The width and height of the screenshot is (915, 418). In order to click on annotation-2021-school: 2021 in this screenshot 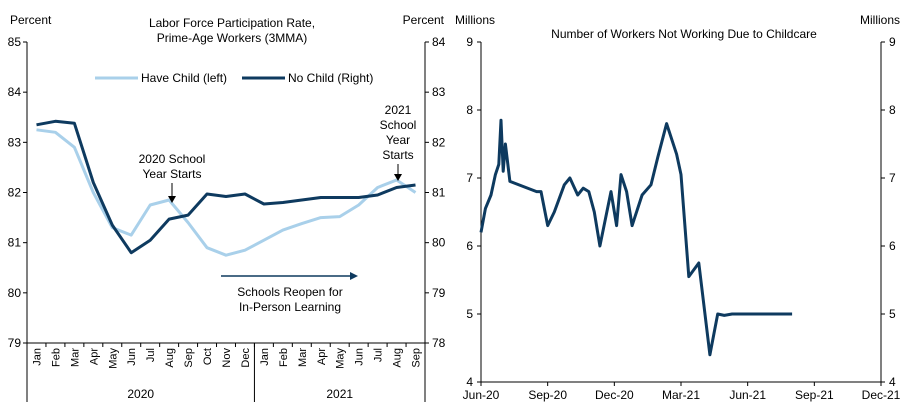, I will do `click(398, 110)`.